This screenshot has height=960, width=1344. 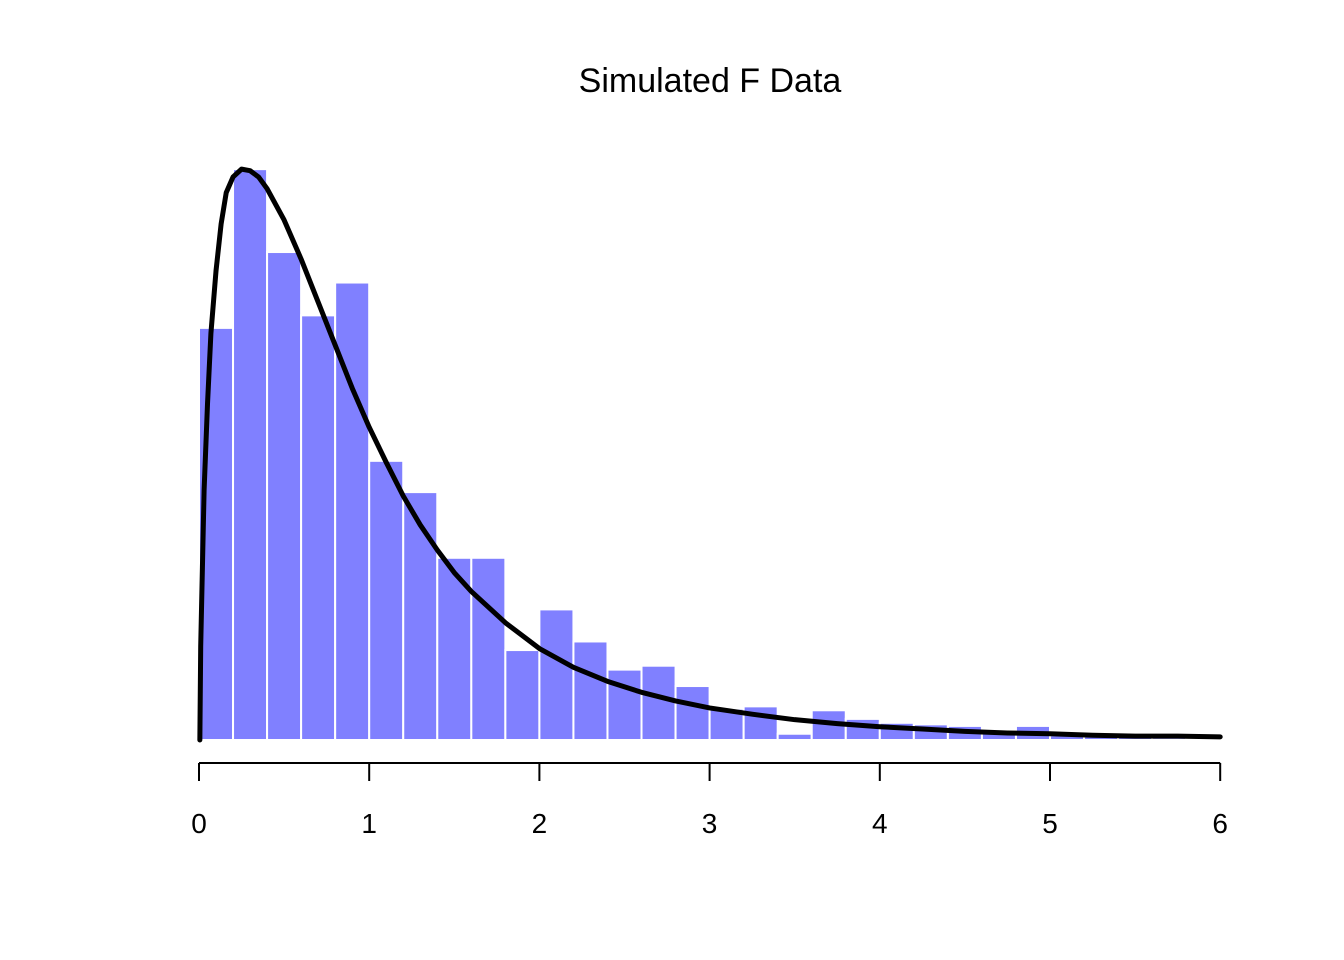 I want to click on x-tick-label-0: 0, so click(x=199, y=823).